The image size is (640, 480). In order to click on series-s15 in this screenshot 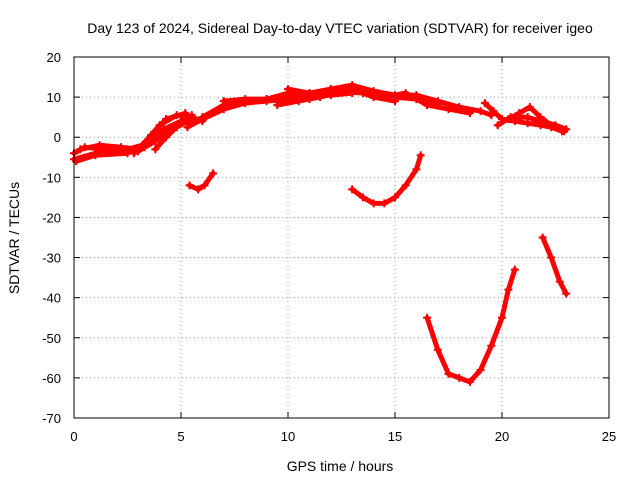, I will do `click(536, 119)`.